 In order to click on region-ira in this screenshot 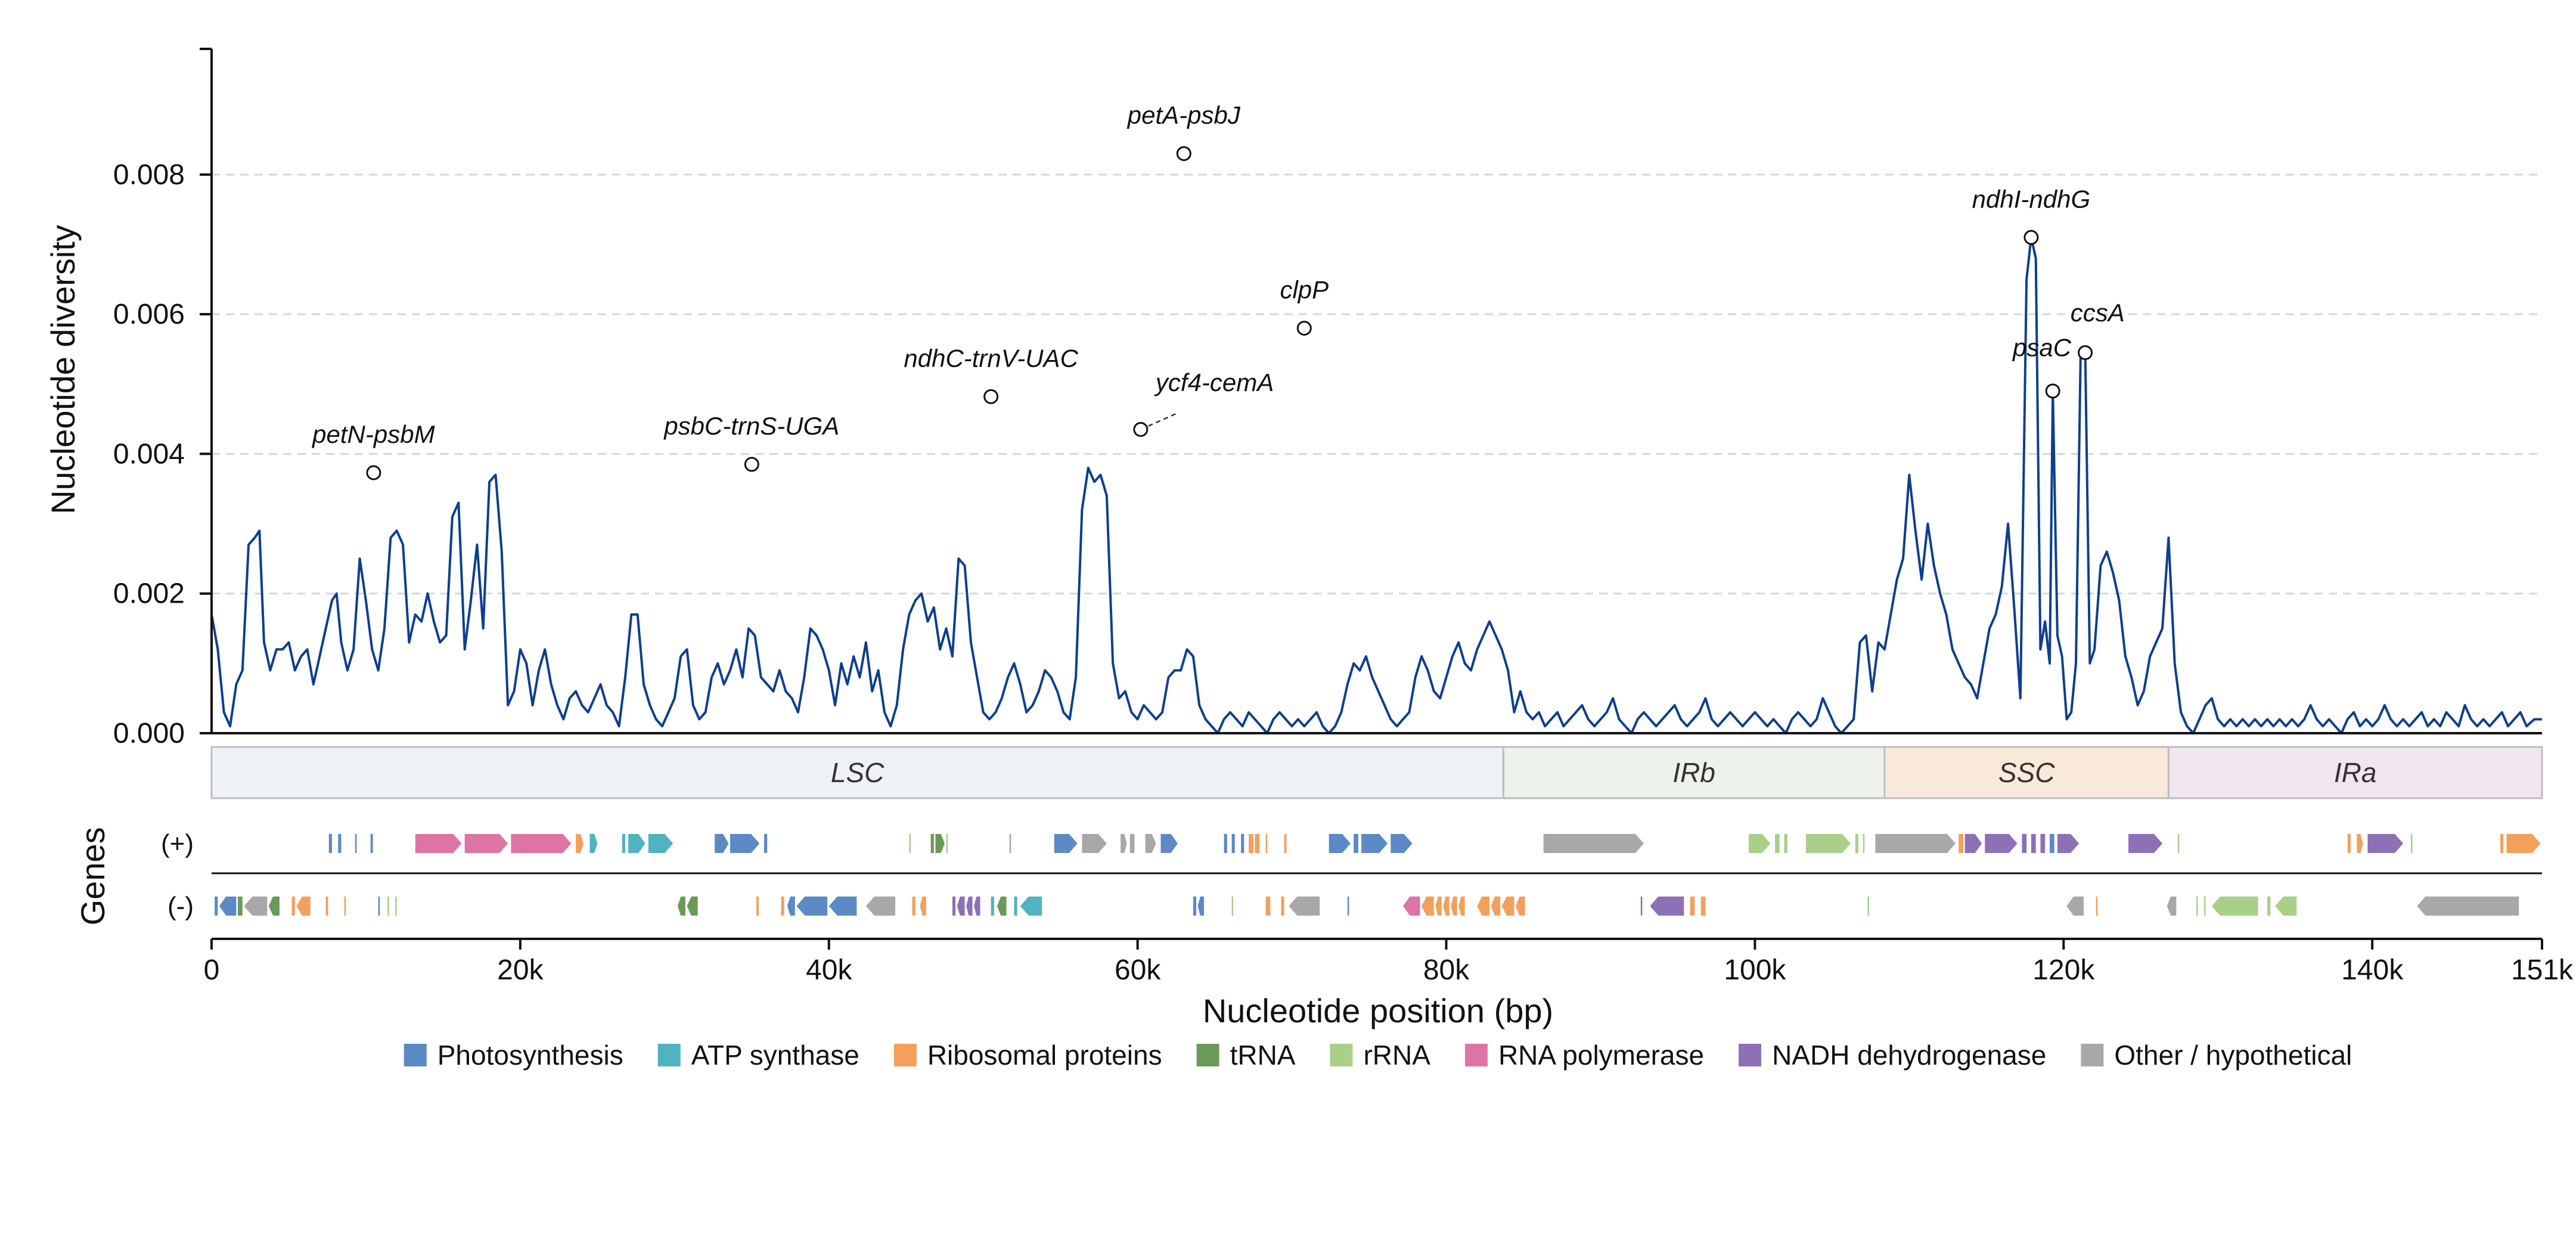, I will do `click(2355, 772)`.